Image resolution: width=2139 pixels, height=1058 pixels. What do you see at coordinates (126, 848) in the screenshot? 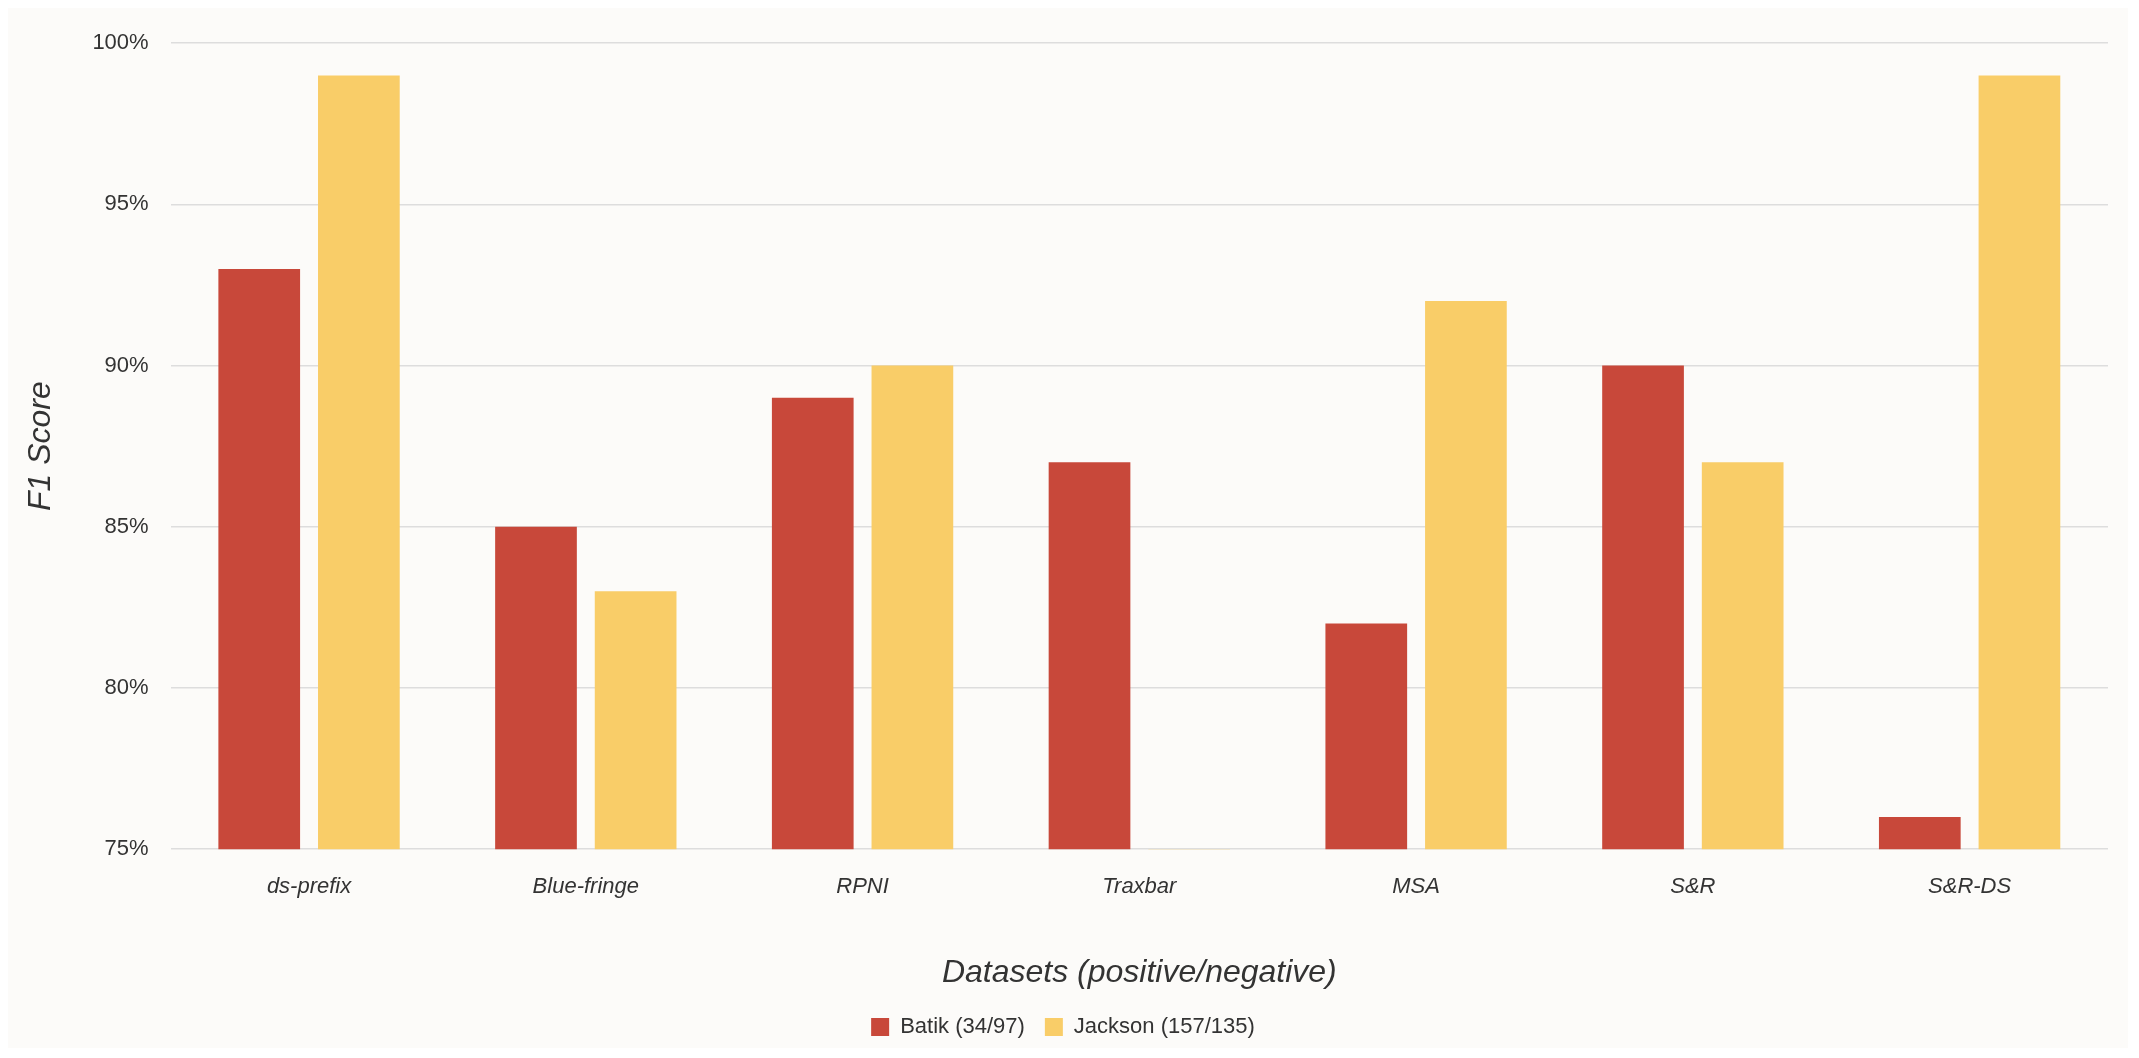
I see `y-tick-label: 75%` at bounding box center [126, 848].